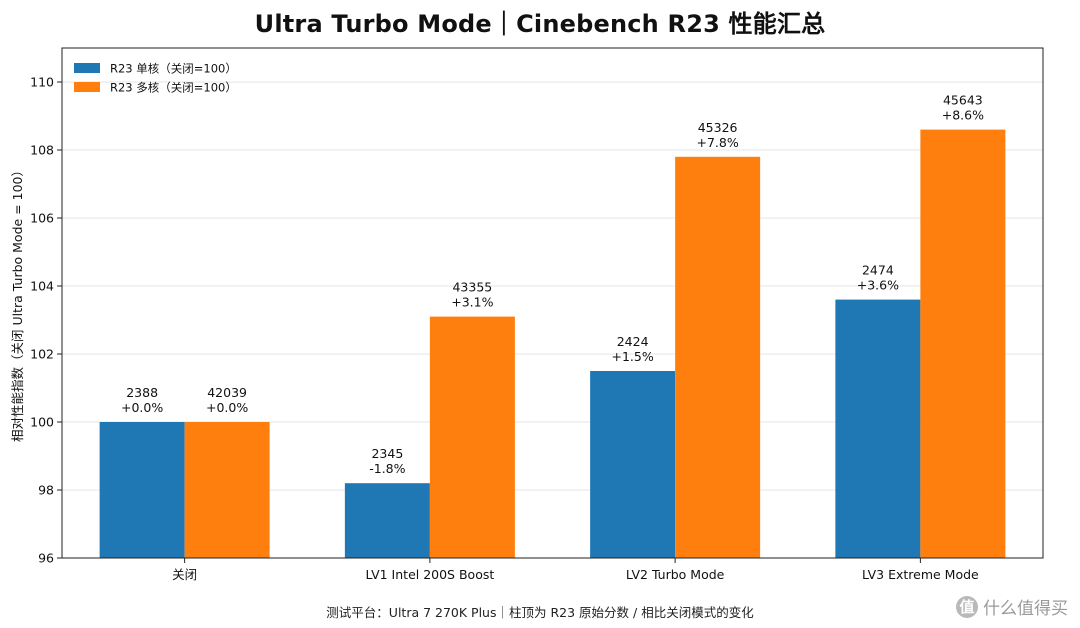 This screenshot has height=628, width=1080. Describe the element at coordinates (472, 302) in the screenshot. I see `bar-change-label: +3.1%` at that location.